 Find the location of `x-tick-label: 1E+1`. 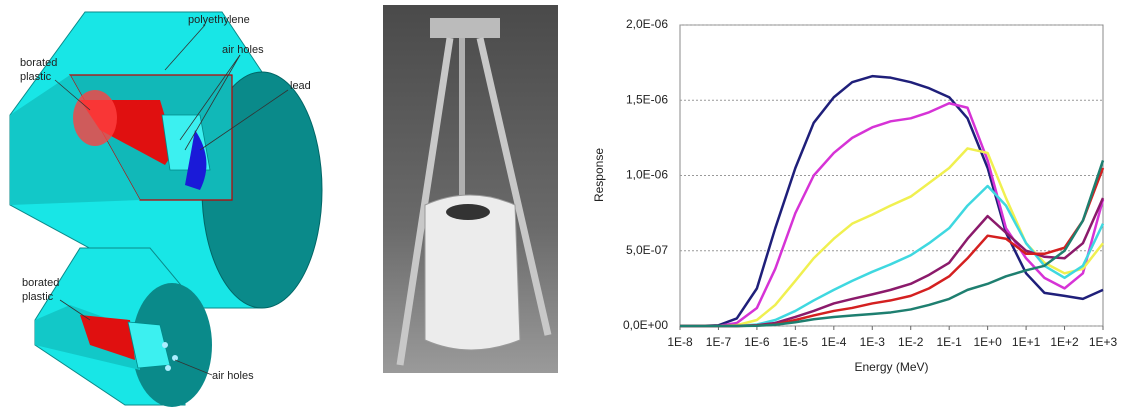

x-tick-label: 1E+1 is located at coordinates (1026, 342).